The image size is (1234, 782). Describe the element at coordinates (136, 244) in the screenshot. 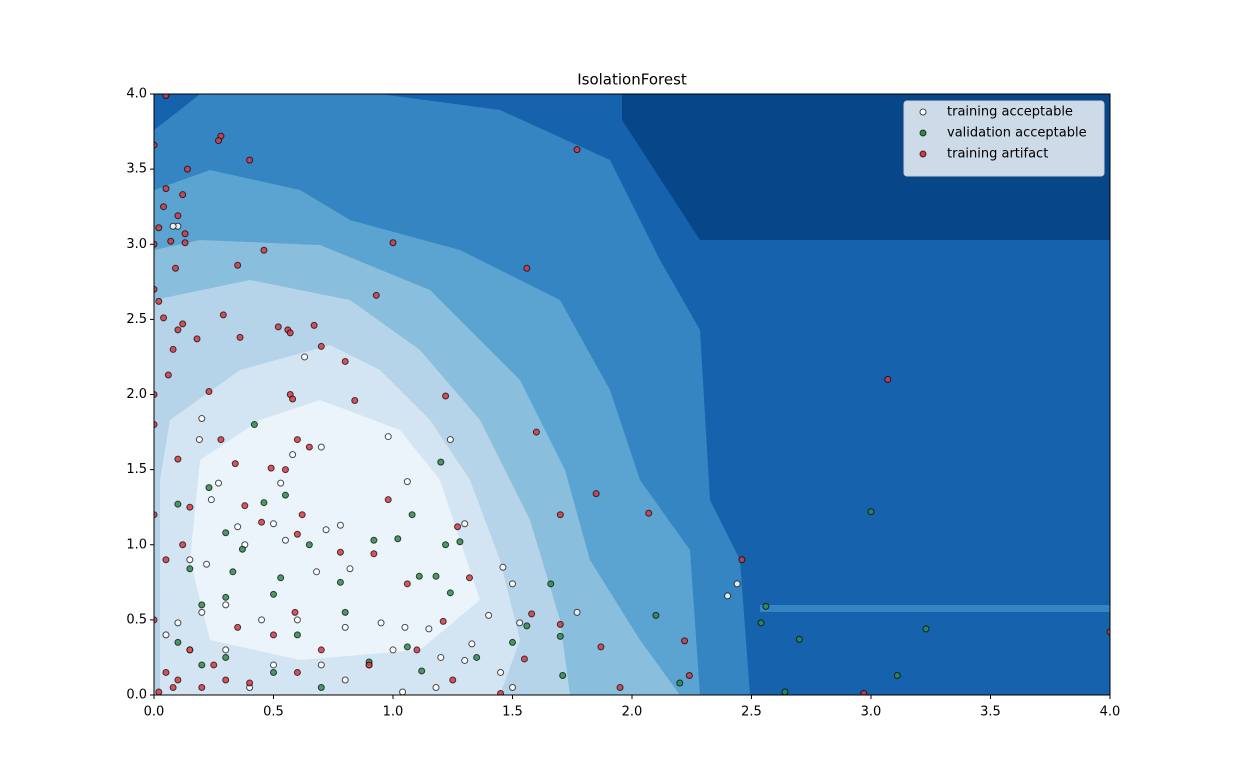

I see `y-tick-label: 3.0` at that location.